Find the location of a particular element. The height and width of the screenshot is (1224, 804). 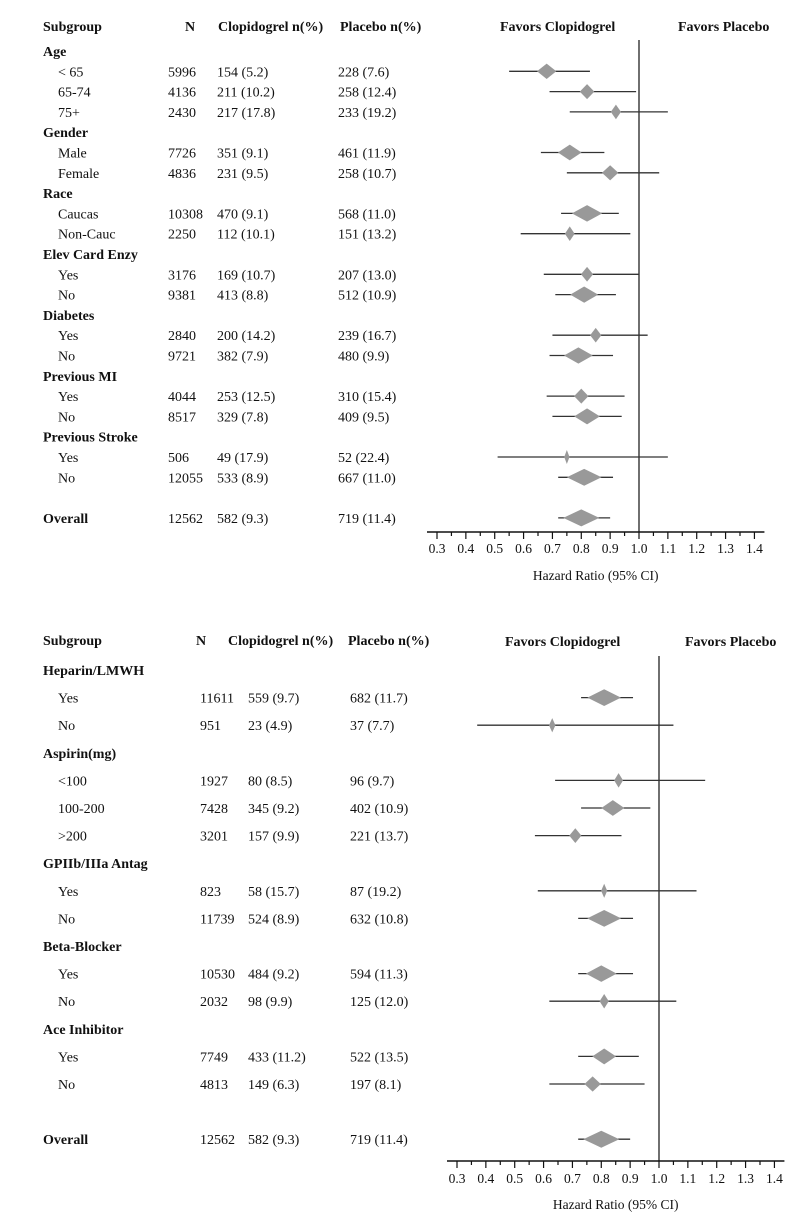

x-tick-label: 1.0 is located at coordinates (659, 1178).